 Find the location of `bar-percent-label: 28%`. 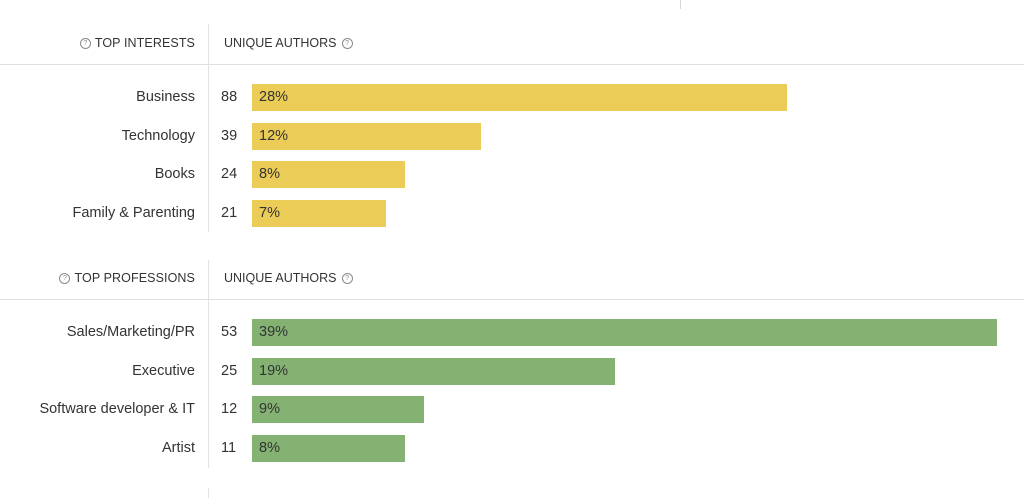

bar-percent-label: 28% is located at coordinates (274, 97).